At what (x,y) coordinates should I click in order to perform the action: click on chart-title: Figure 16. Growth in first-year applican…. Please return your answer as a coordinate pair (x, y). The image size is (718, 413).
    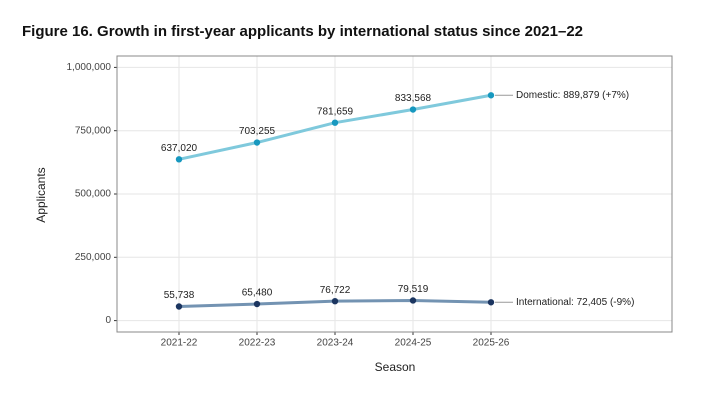
    Looking at the image, I should click on (302, 31).